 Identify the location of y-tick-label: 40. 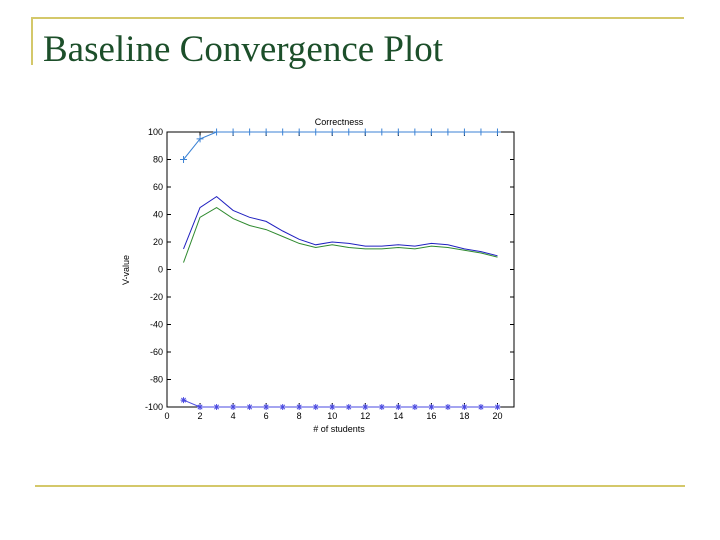
(158, 215).